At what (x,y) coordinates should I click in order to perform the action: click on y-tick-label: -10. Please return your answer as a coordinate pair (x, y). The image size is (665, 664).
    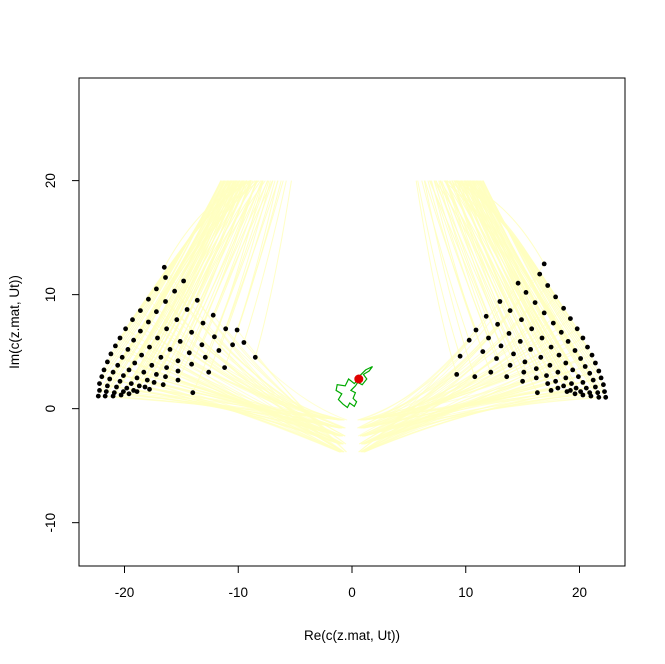
    Looking at the image, I should click on (50, 523).